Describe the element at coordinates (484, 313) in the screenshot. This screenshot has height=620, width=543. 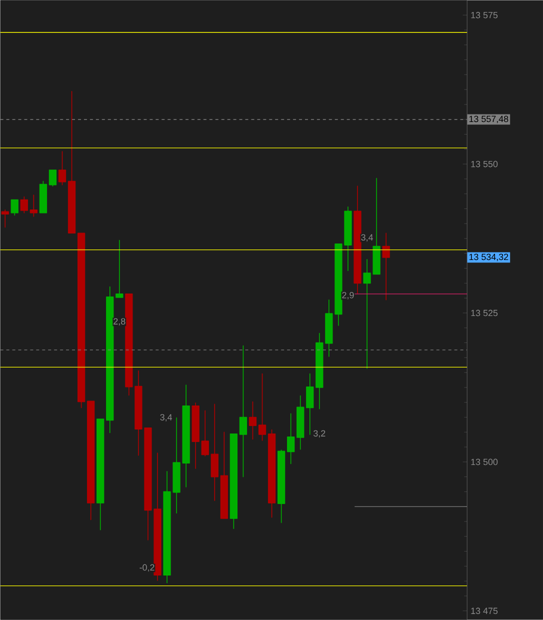
I see `y-tick-label: 13 525` at that location.